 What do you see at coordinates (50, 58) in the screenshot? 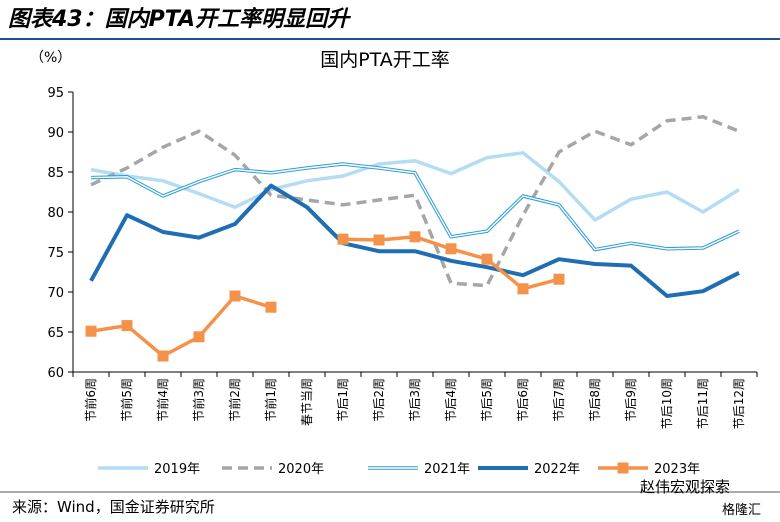
I see `y-axis-label: （%）` at bounding box center [50, 58].